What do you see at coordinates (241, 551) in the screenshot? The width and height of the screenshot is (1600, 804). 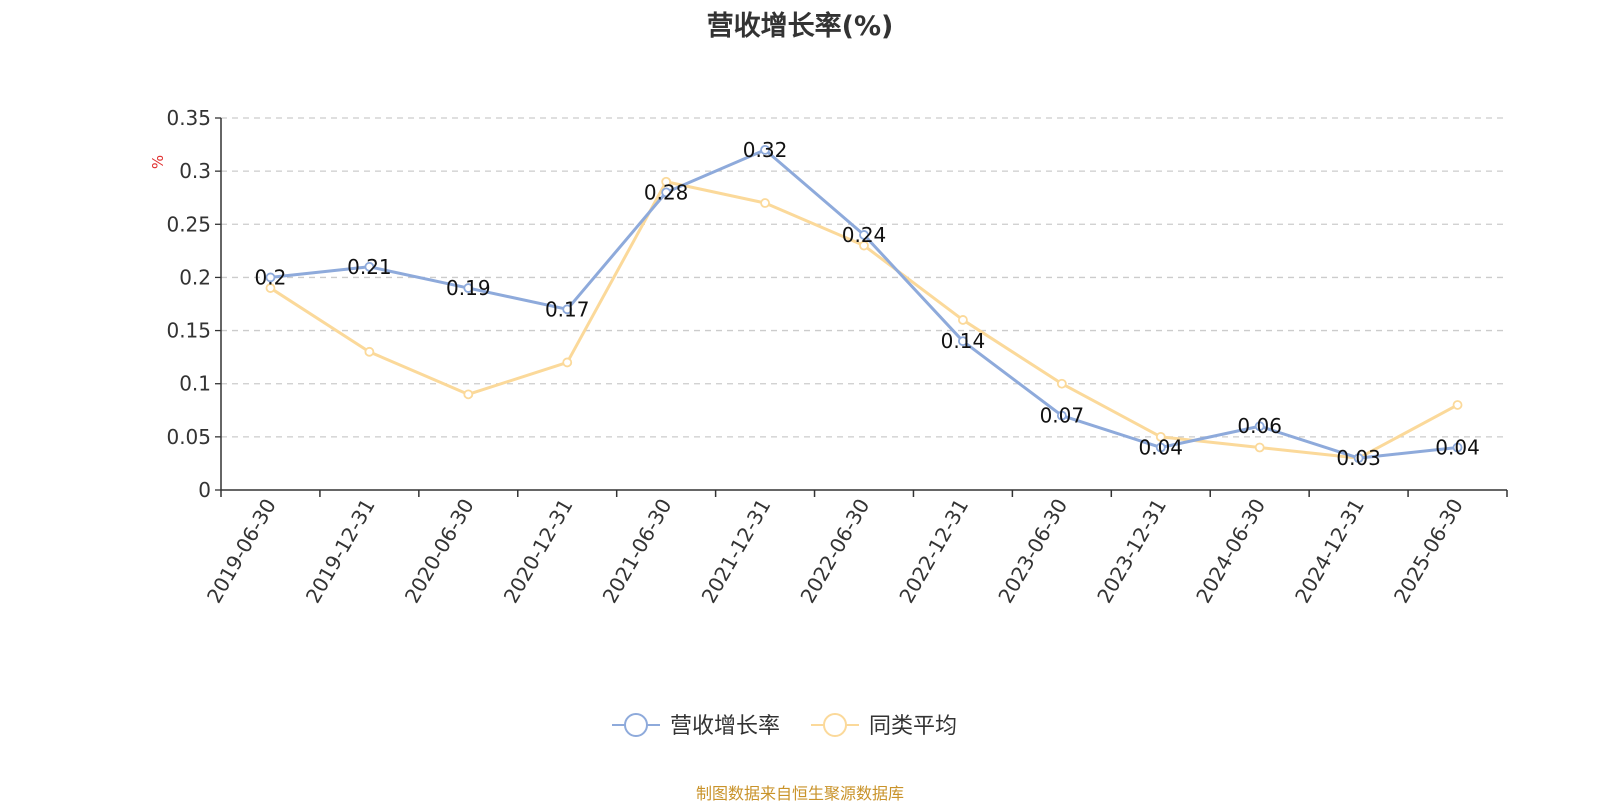 I see `x-tick-label: 2019-06-30` at bounding box center [241, 551].